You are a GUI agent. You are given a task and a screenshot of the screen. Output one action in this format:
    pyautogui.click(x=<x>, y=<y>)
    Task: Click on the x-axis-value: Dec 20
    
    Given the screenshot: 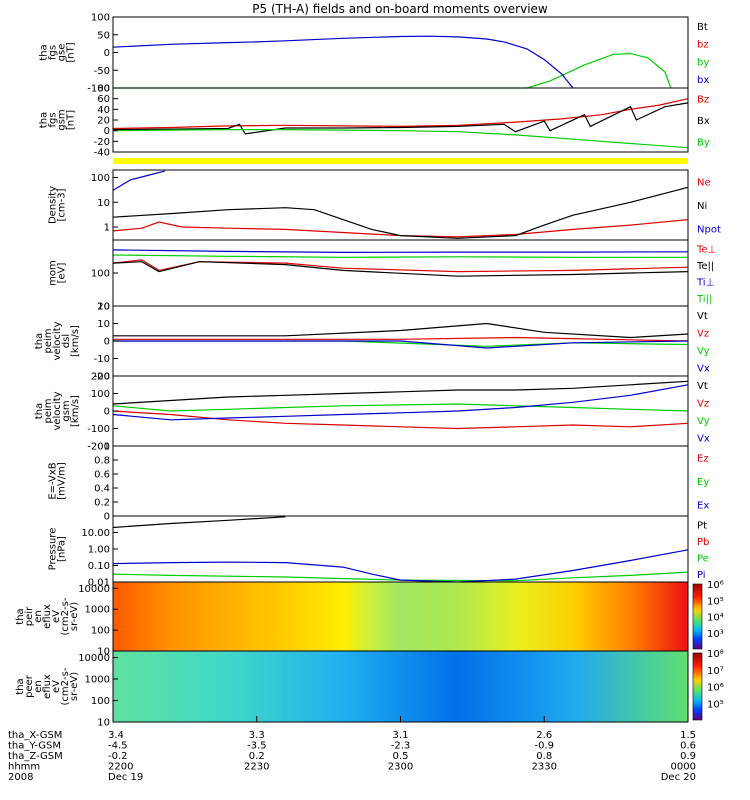 What is the action you would take?
    pyautogui.click(x=678, y=777)
    